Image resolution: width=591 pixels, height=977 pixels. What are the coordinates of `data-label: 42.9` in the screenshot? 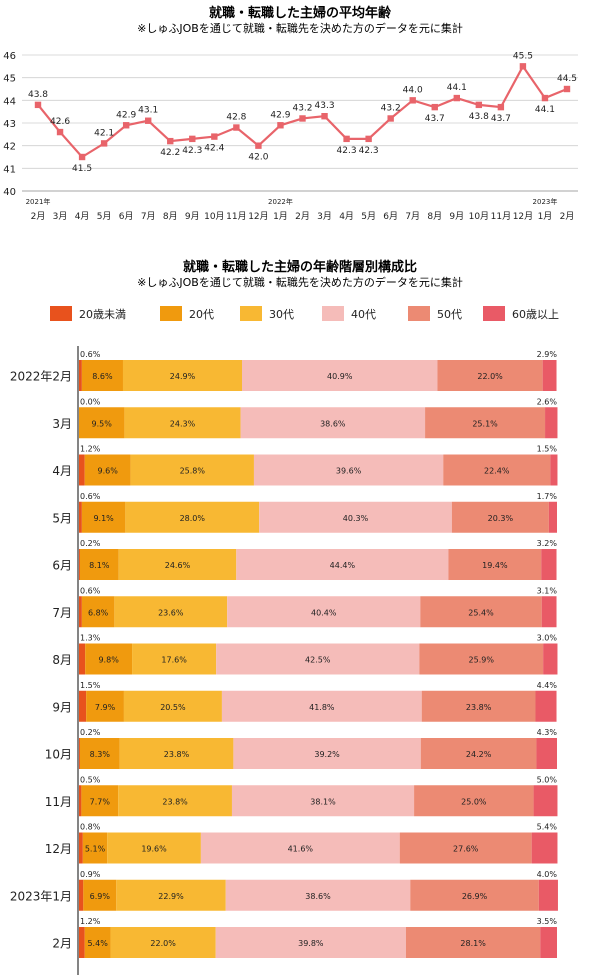 It's located at (280, 115).